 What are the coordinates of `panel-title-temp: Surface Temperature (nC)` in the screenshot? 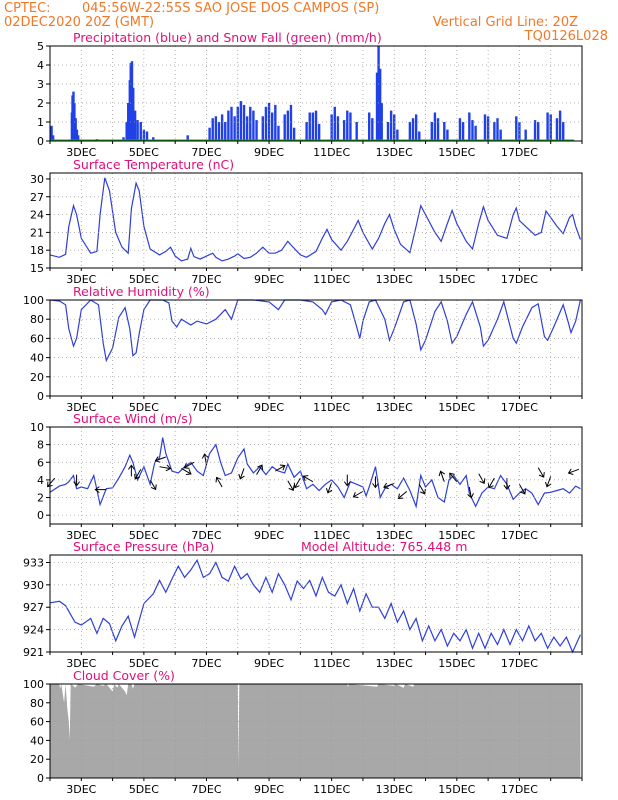 It's located at (153, 164).